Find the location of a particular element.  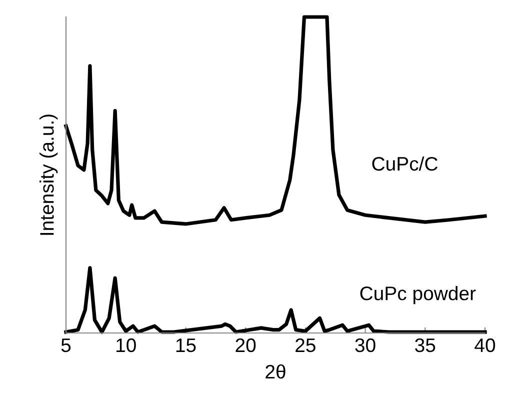

x-tick-label: 35 is located at coordinates (425, 345).